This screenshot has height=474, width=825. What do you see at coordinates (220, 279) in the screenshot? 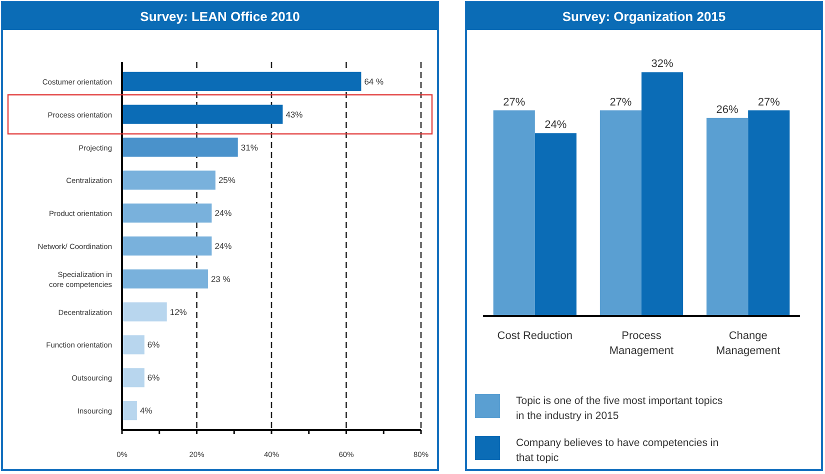
I see `data-label: 23 %` at bounding box center [220, 279].